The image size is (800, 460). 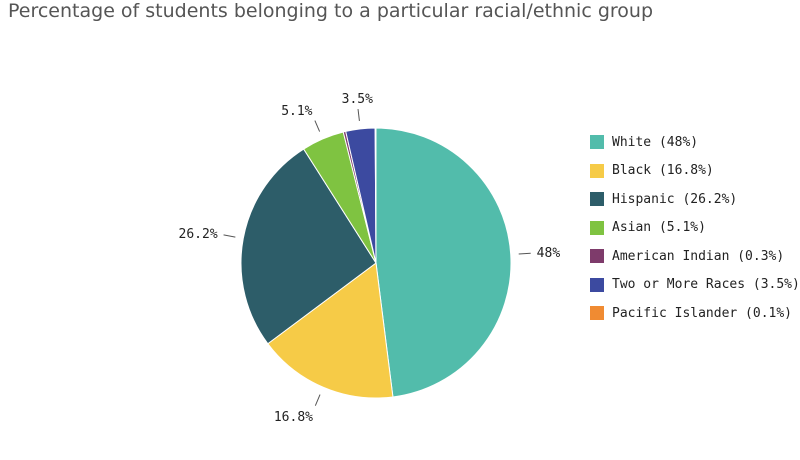 I want to click on legend-item: Hispanic (26.2%), so click(x=695, y=199).